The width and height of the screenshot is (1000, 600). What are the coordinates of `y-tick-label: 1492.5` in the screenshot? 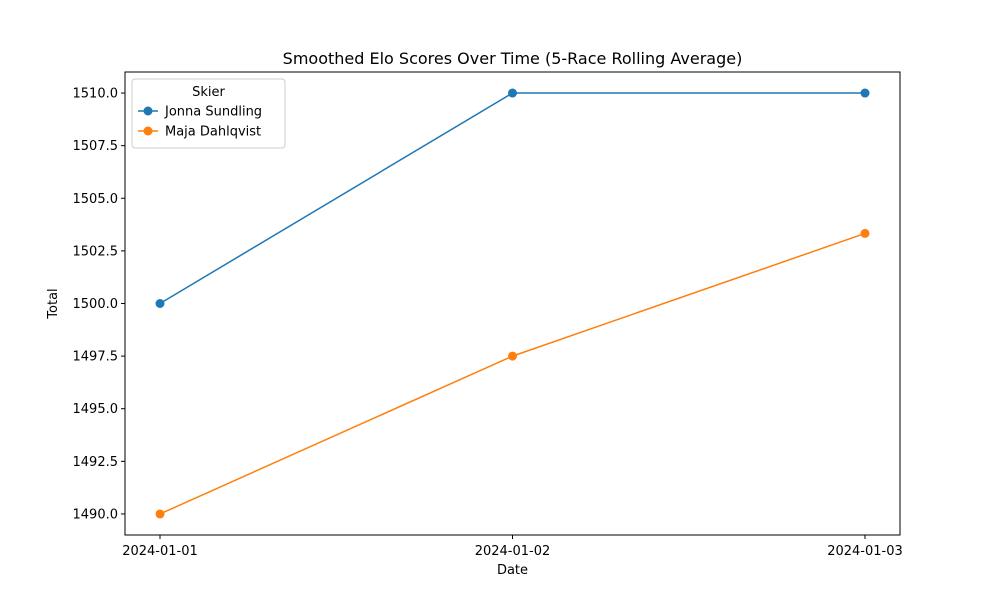 It's located at (96, 462).